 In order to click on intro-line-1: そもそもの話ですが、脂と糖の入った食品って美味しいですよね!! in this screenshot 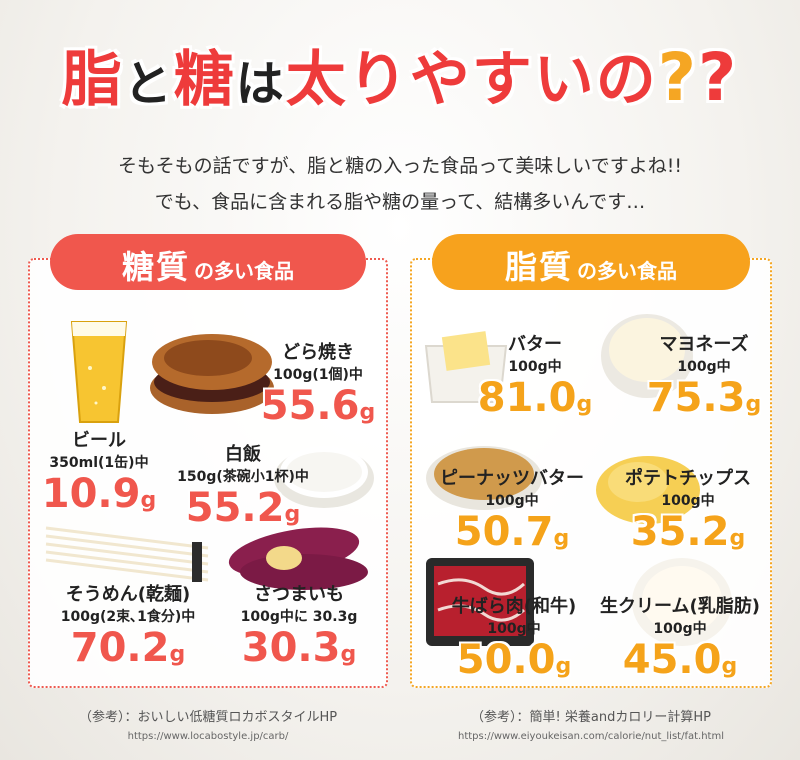, I will do `click(400, 166)`.